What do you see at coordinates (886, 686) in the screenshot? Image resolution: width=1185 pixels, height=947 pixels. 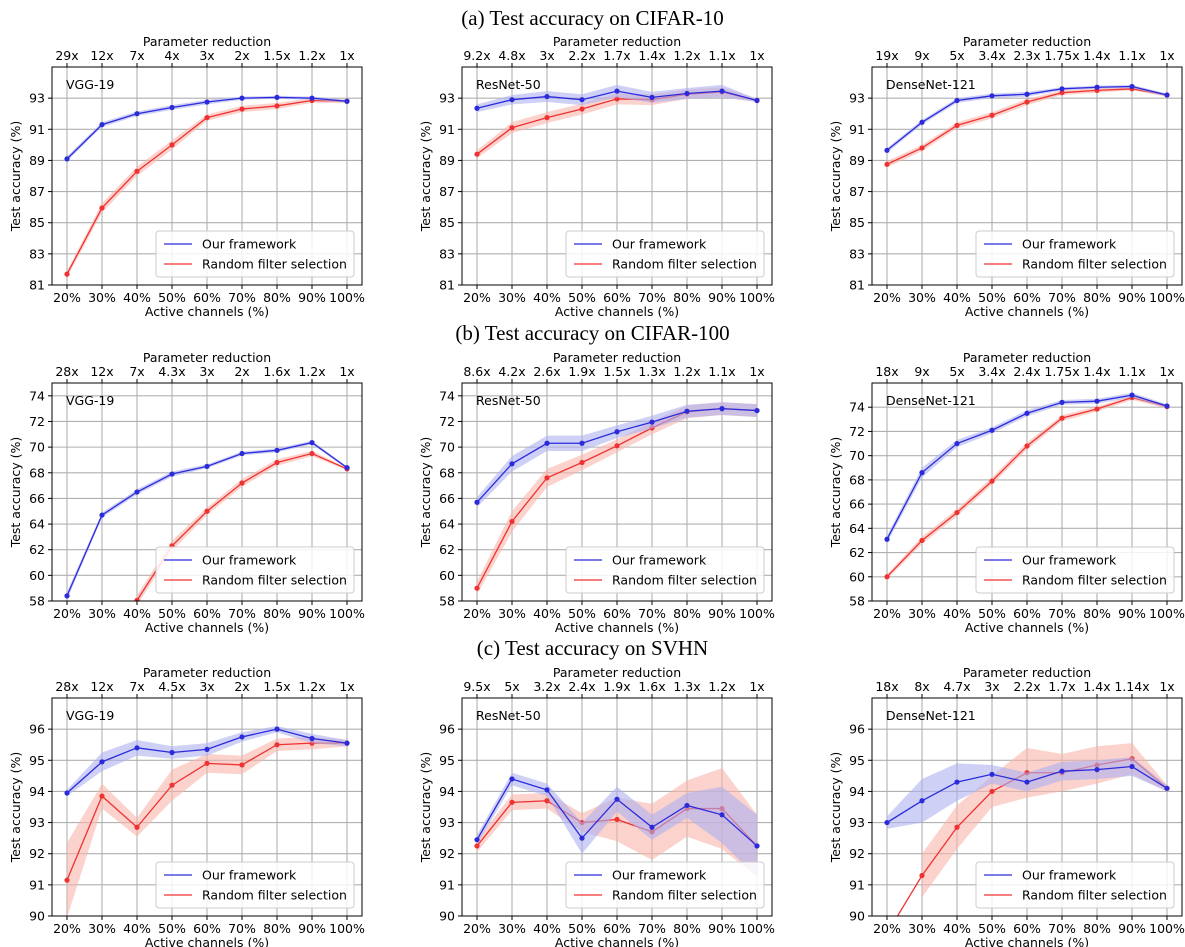 I see `top-tick-label: 18x` at bounding box center [886, 686].